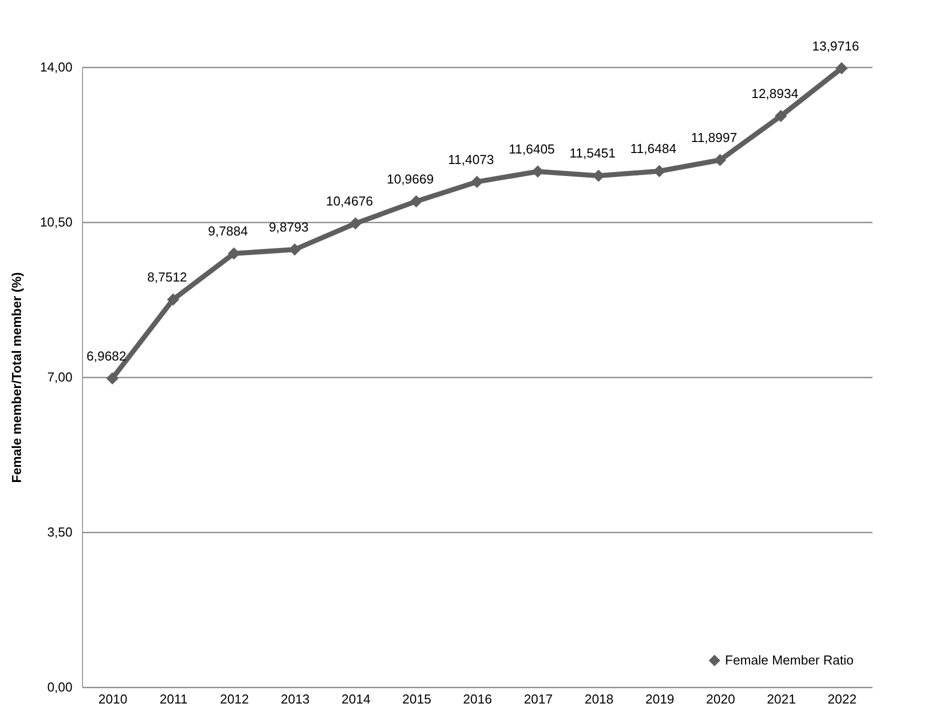 This screenshot has height=723, width=939. What do you see at coordinates (538, 699) in the screenshot?
I see `x-tick-label: 2017` at bounding box center [538, 699].